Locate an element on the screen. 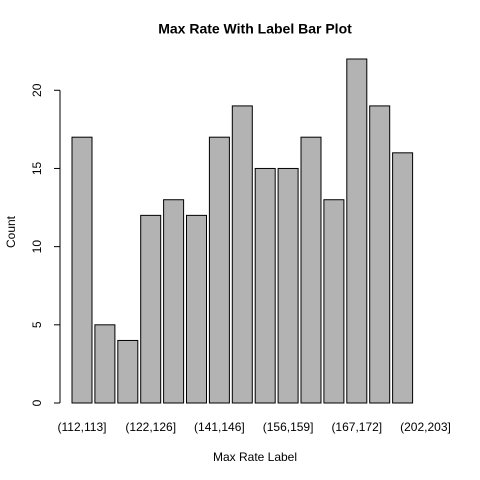  y-tick-label: 15 is located at coordinates (37, 168).